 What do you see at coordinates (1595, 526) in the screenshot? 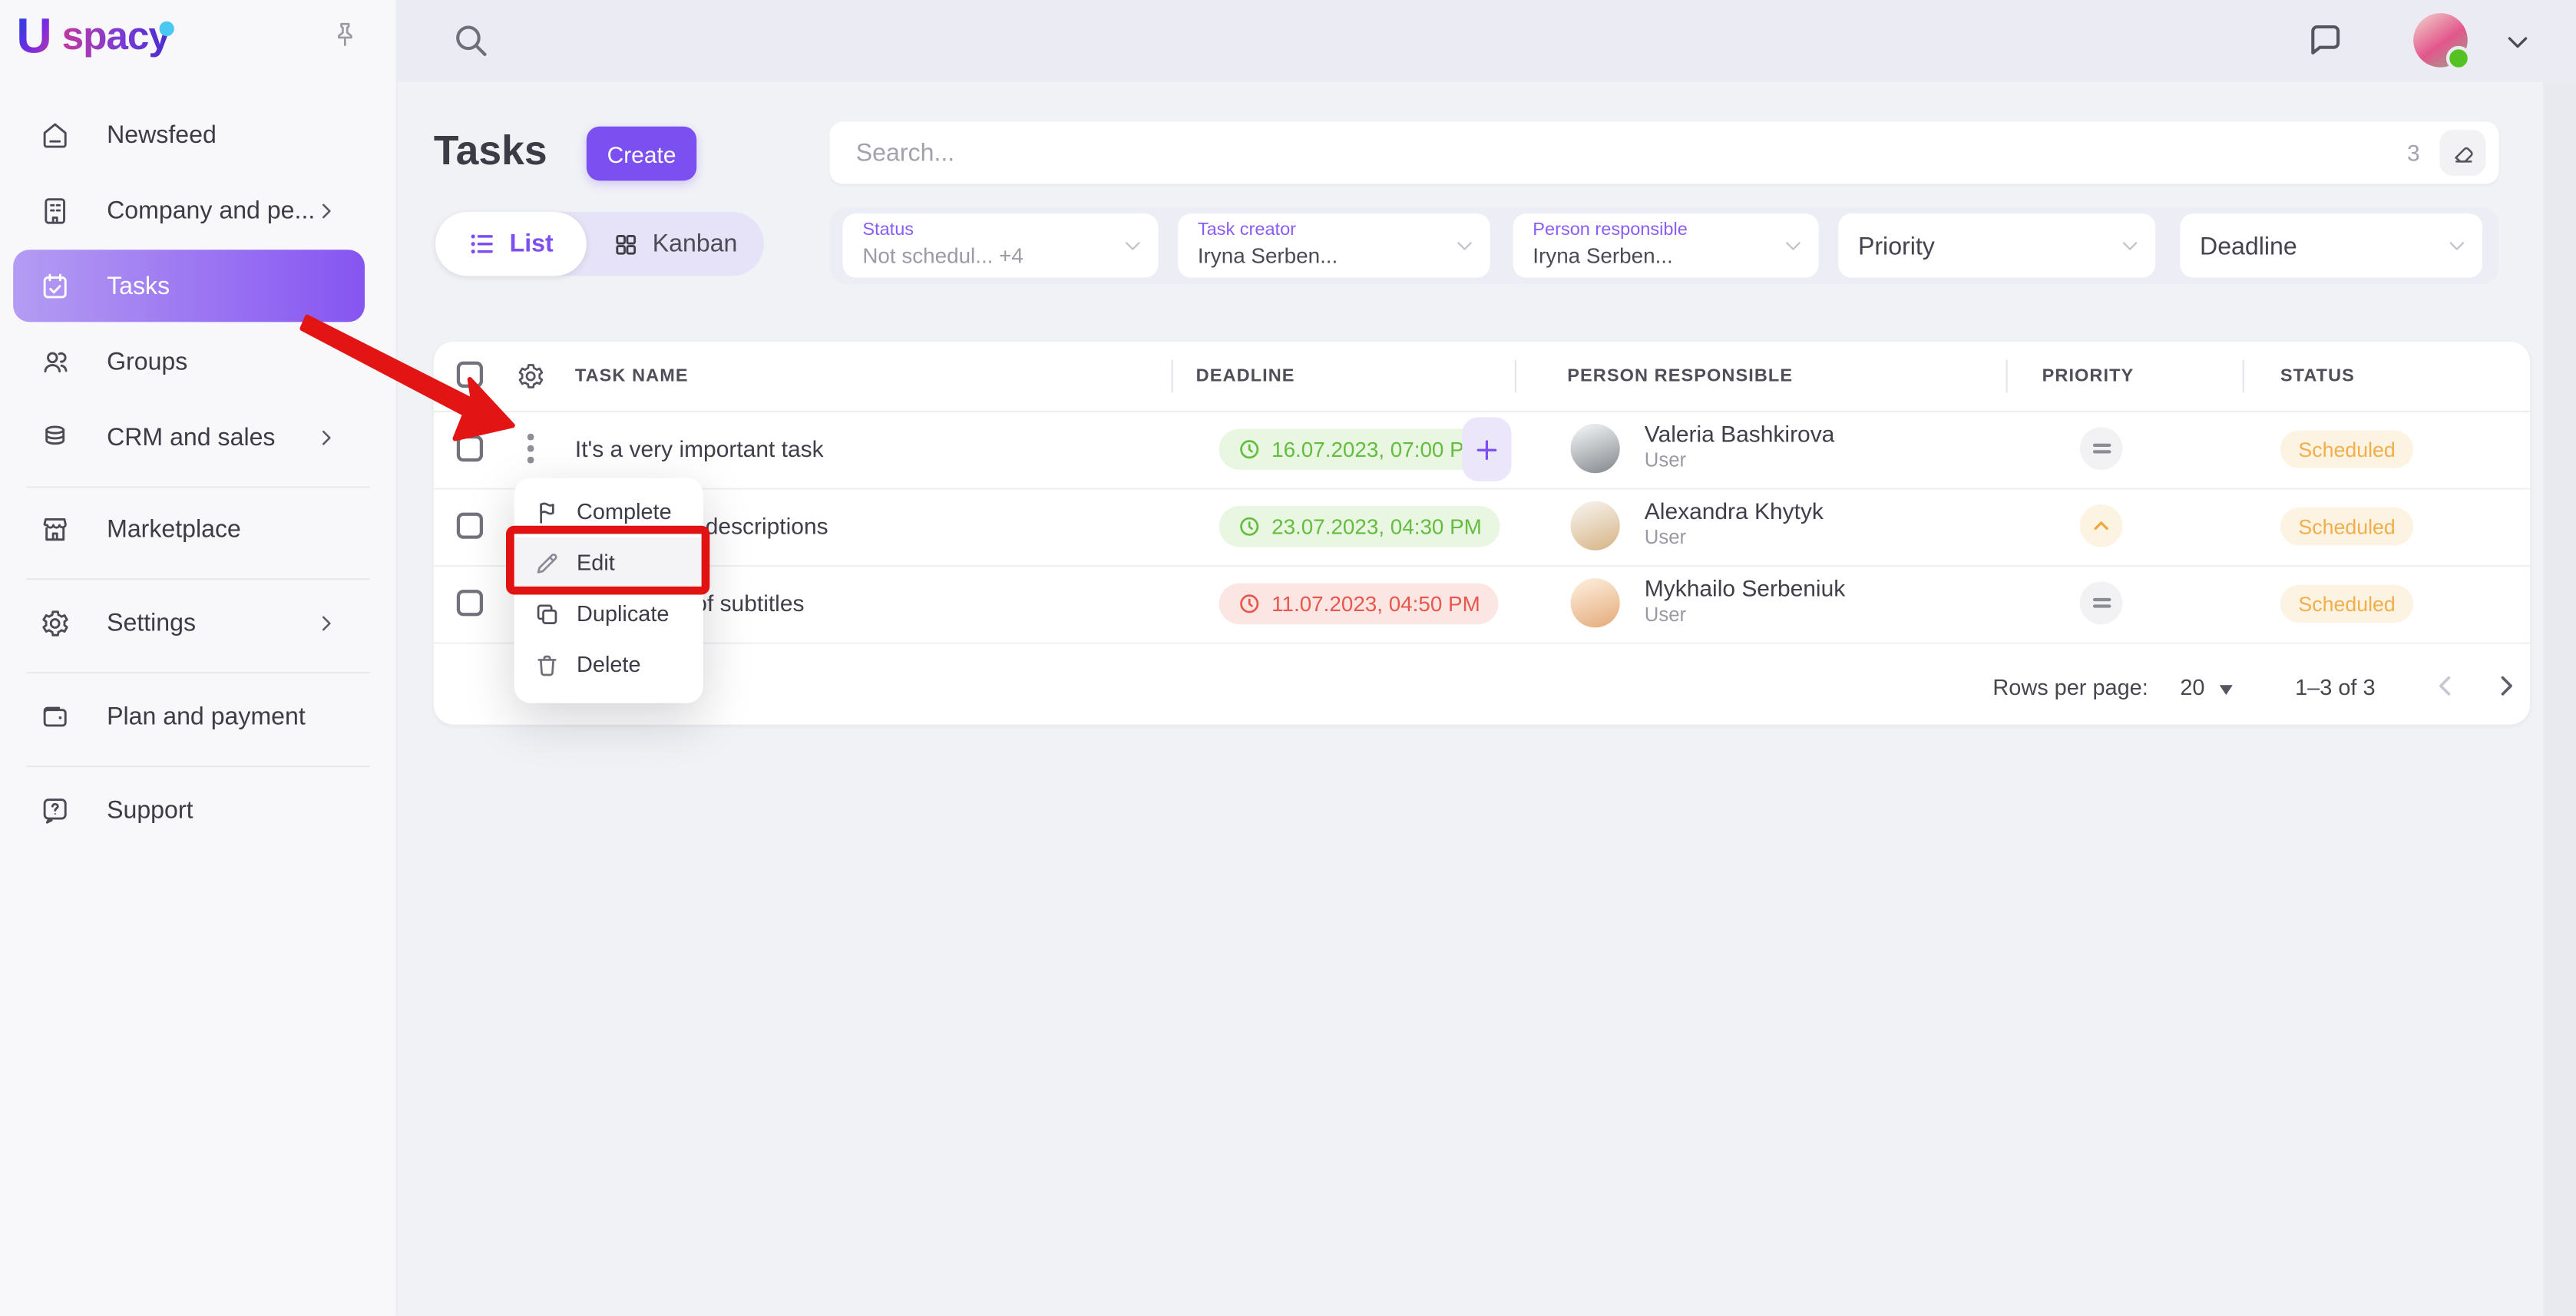
I see `person-avatar` at bounding box center [1595, 526].